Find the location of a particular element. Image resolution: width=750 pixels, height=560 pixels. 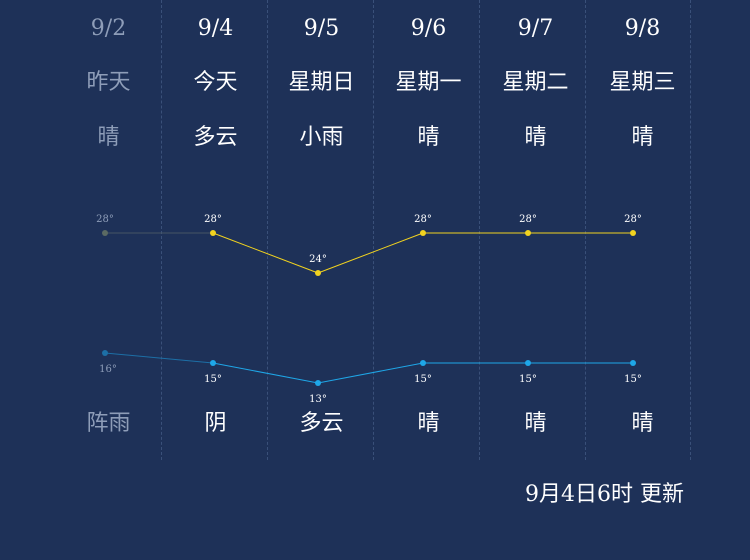

date-label: 9/5 is located at coordinates (321, 28).